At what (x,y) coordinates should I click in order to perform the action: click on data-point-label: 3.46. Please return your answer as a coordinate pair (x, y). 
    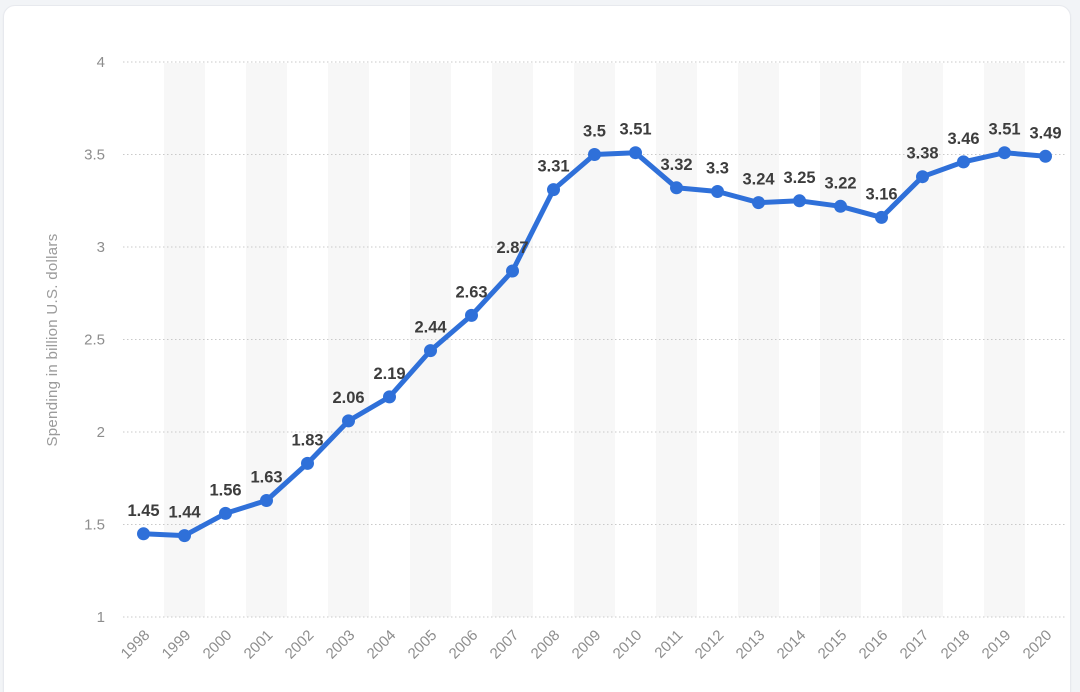
    Looking at the image, I should click on (963, 139).